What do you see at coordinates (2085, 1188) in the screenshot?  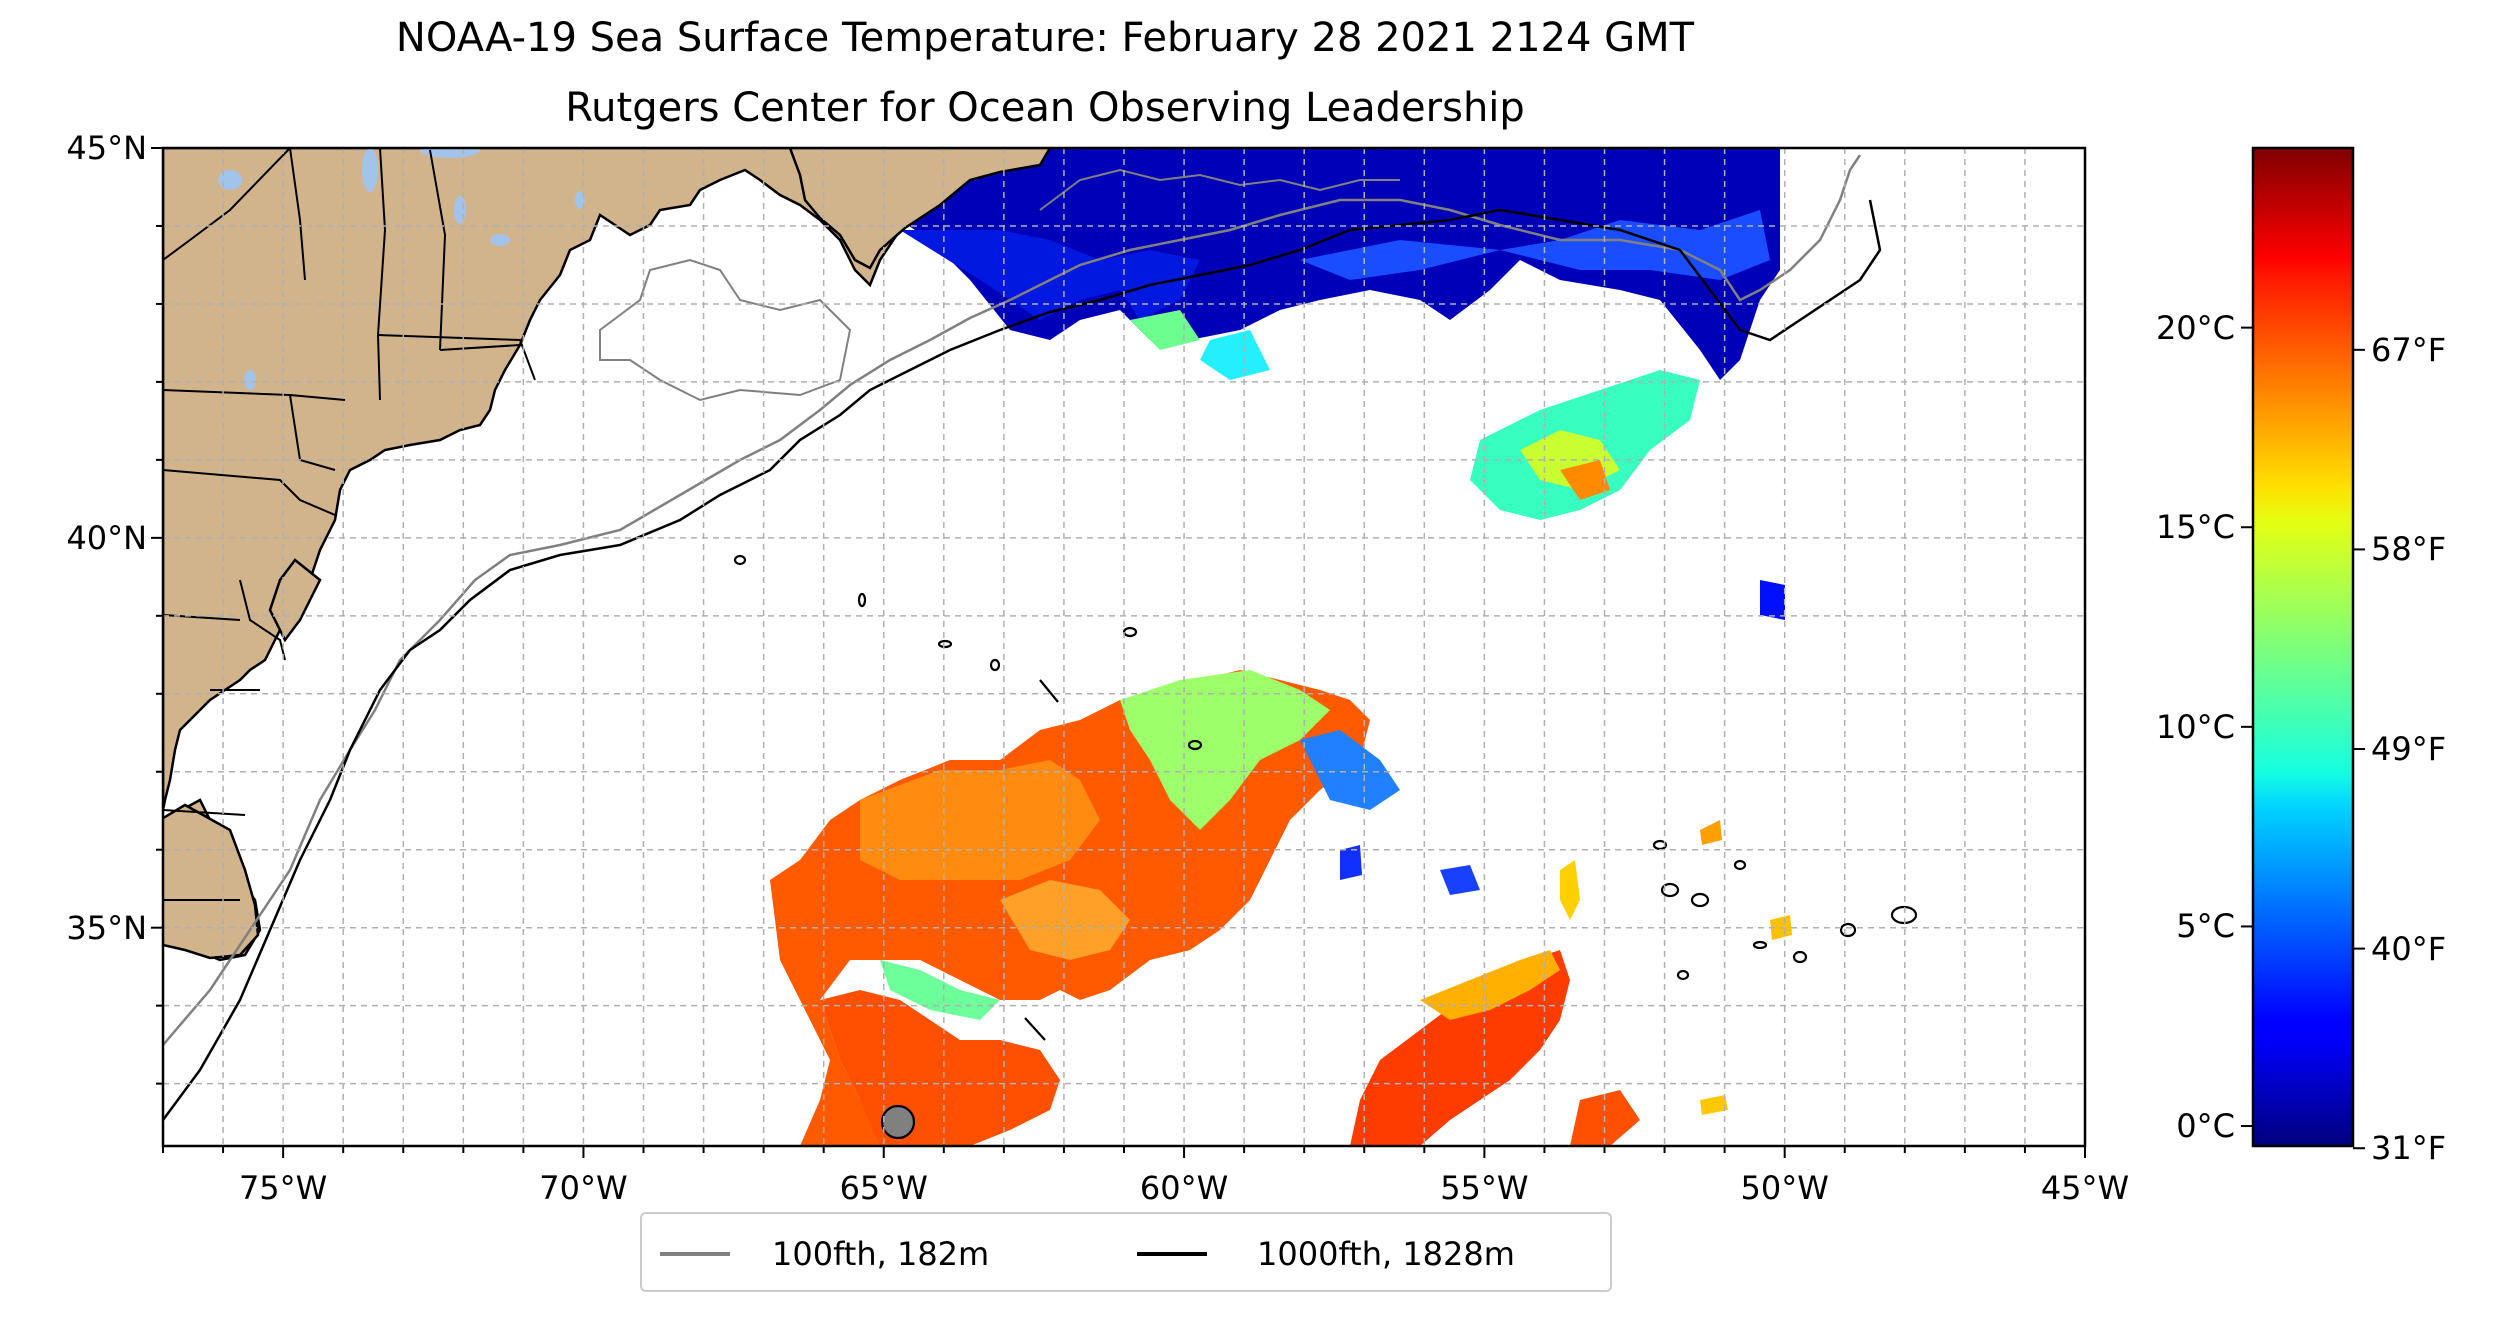 I see `lon-tick-label: 45°W` at bounding box center [2085, 1188].